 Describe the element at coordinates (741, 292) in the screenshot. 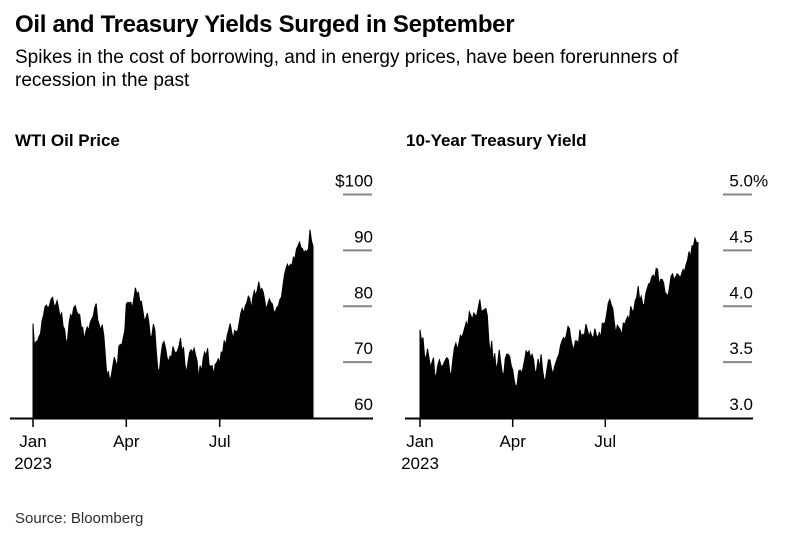

I see `y-axis-label: 4.0` at that location.